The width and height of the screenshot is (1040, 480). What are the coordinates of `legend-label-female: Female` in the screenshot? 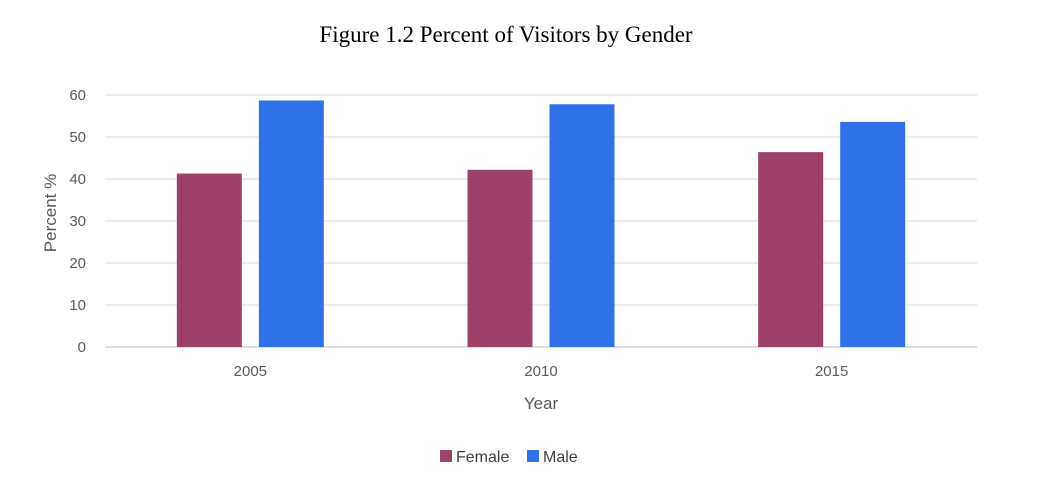 It's located at (482, 457).